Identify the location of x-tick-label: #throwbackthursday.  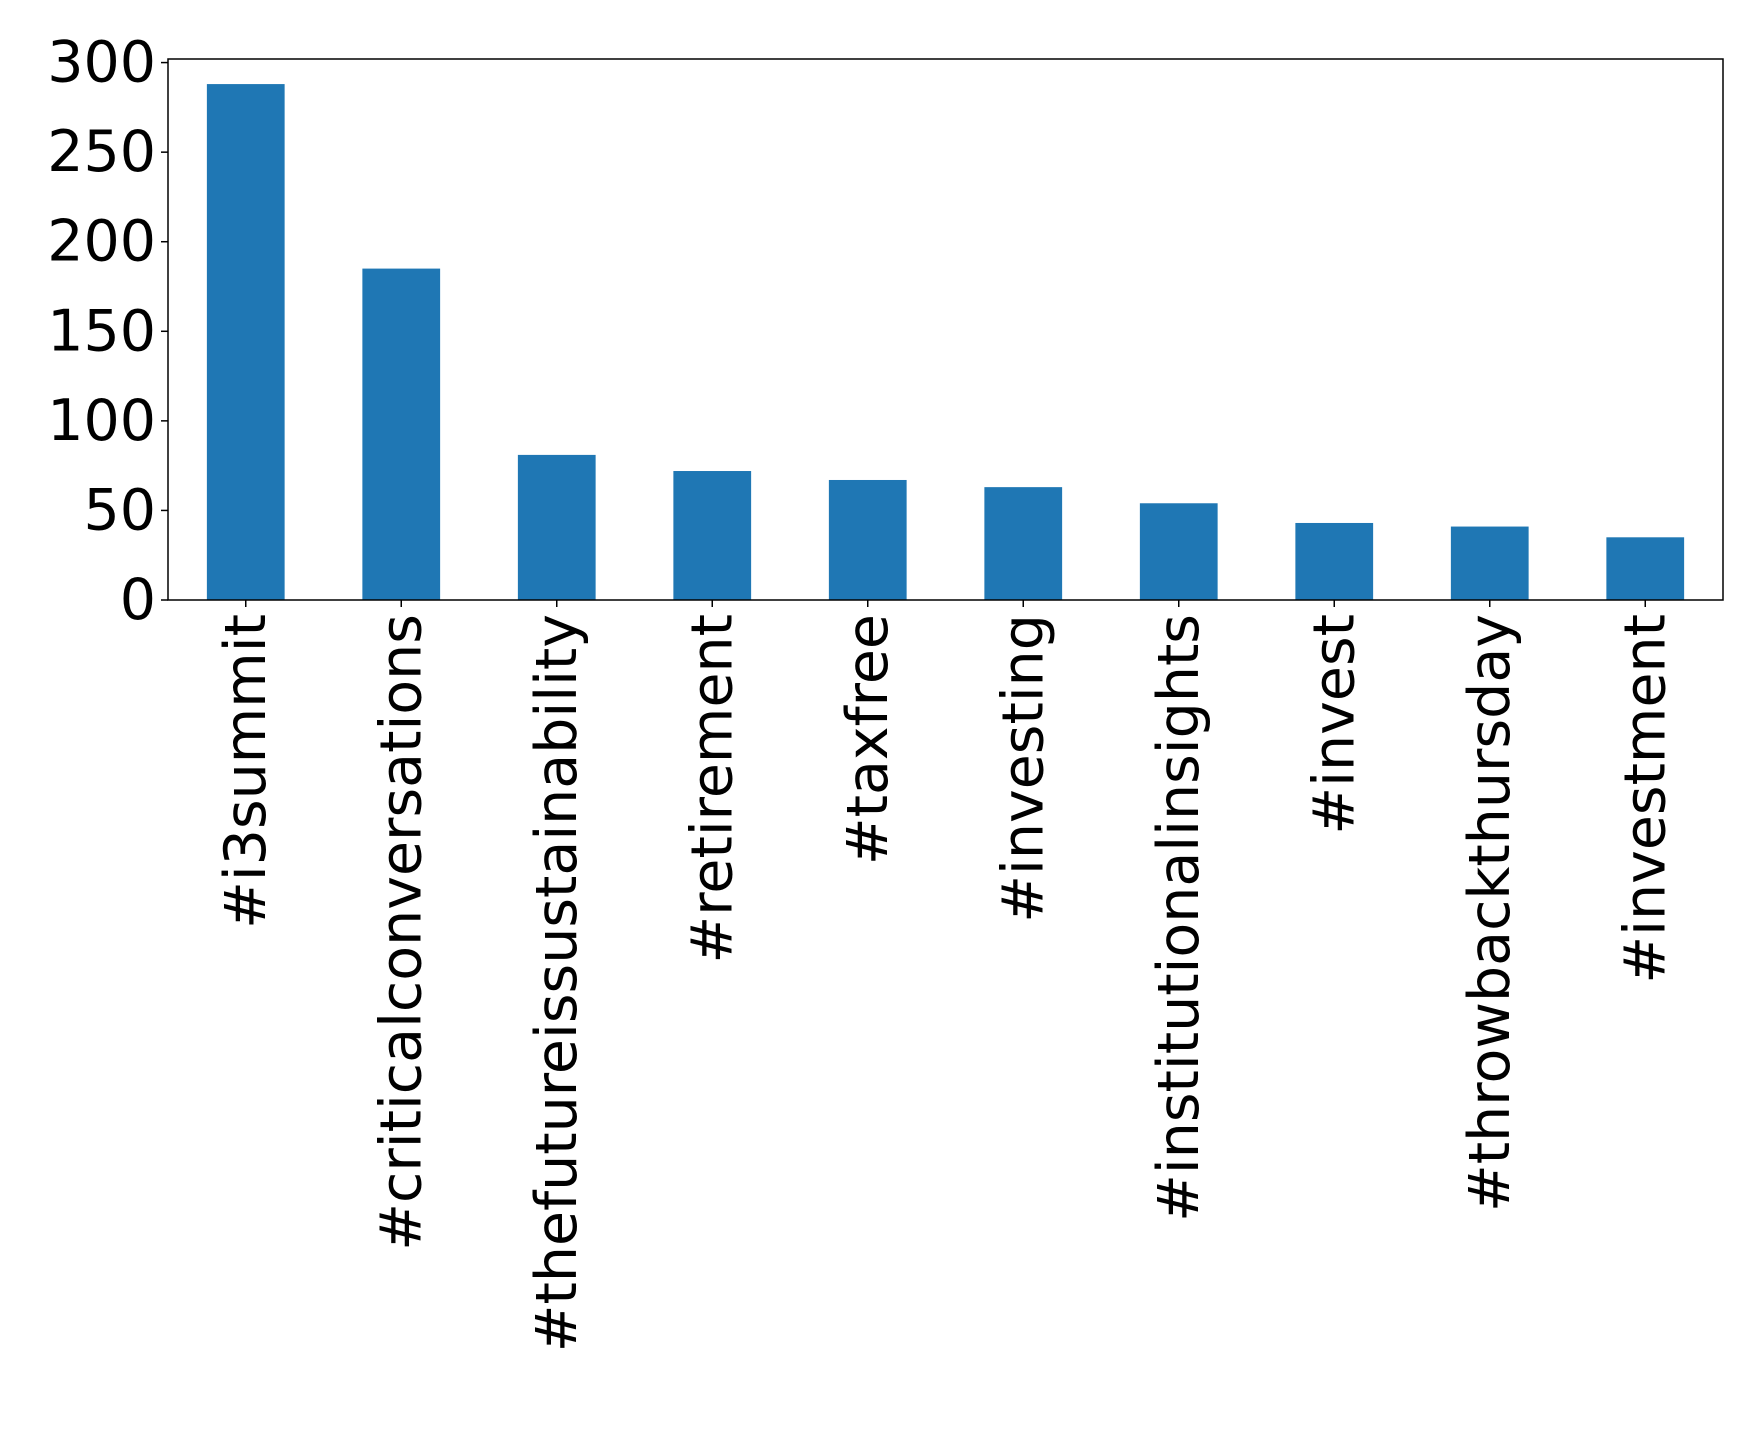
(1490, 913).